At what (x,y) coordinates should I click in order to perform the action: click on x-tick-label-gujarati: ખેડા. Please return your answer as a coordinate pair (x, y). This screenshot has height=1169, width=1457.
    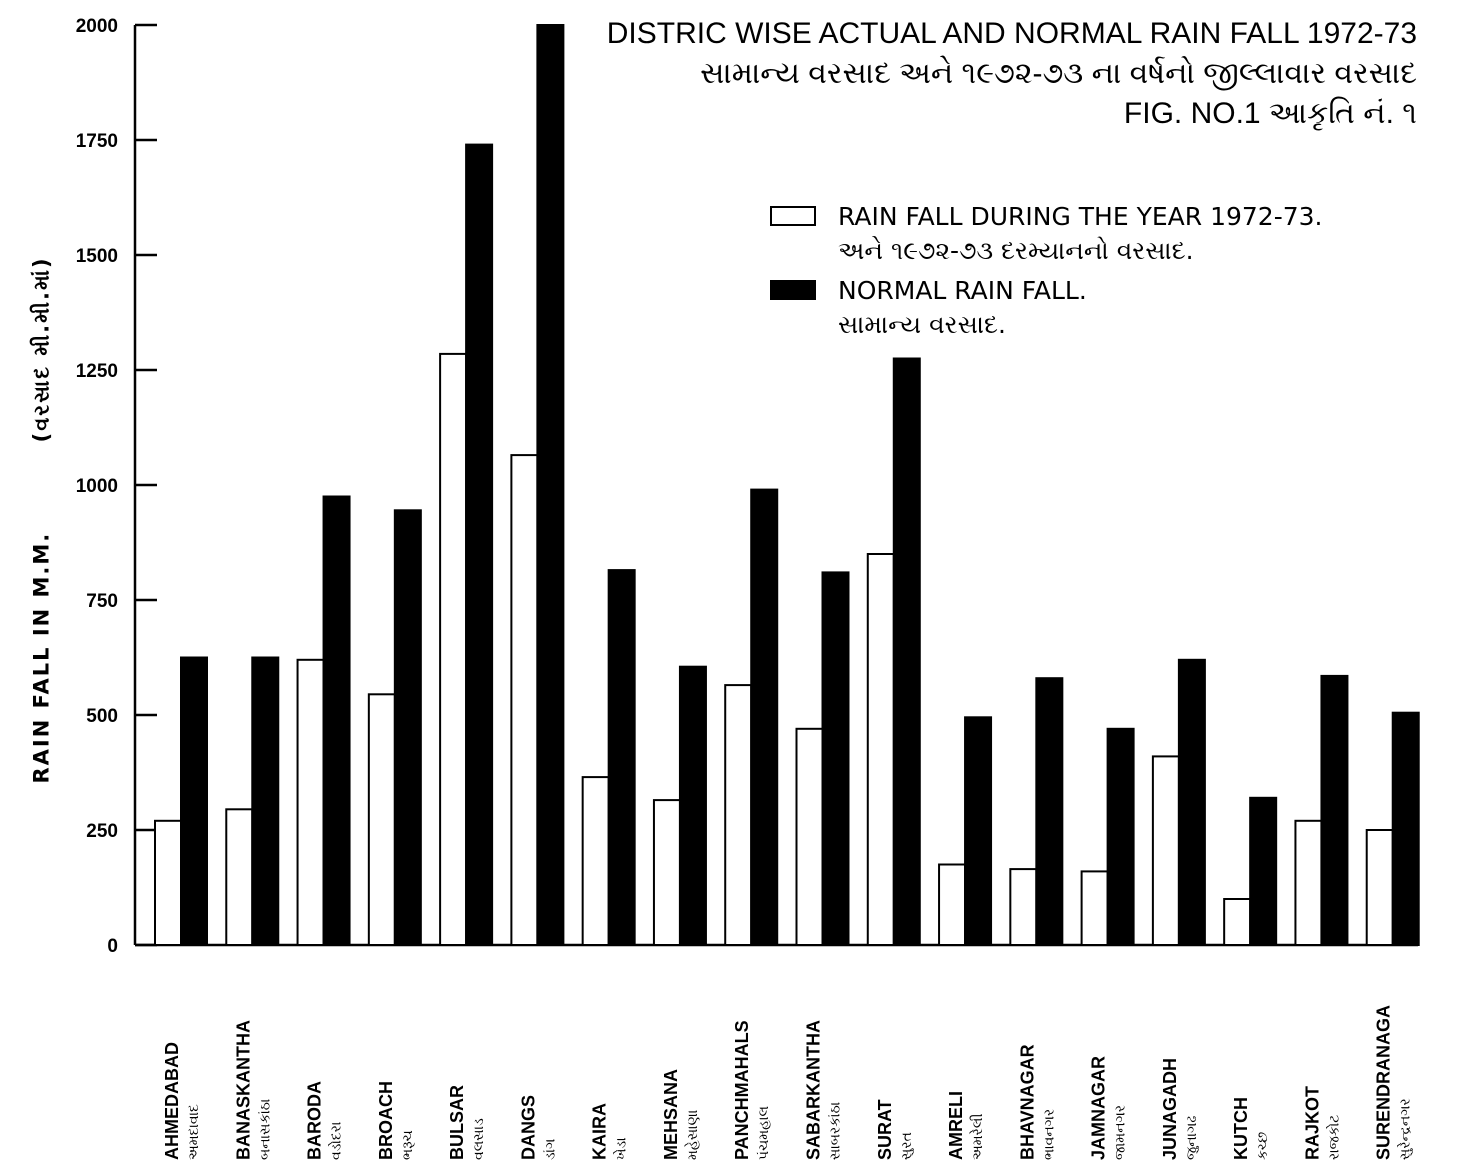
    Looking at the image, I should click on (621, 1148).